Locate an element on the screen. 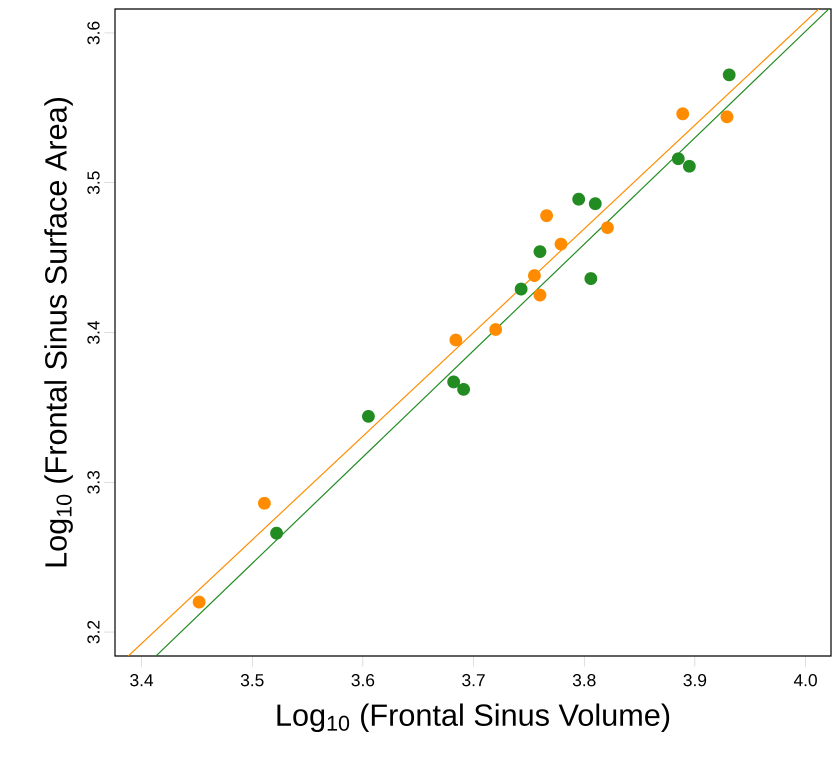 The width and height of the screenshot is (833, 776). x-tick-label: 3.5 is located at coordinates (252, 680).